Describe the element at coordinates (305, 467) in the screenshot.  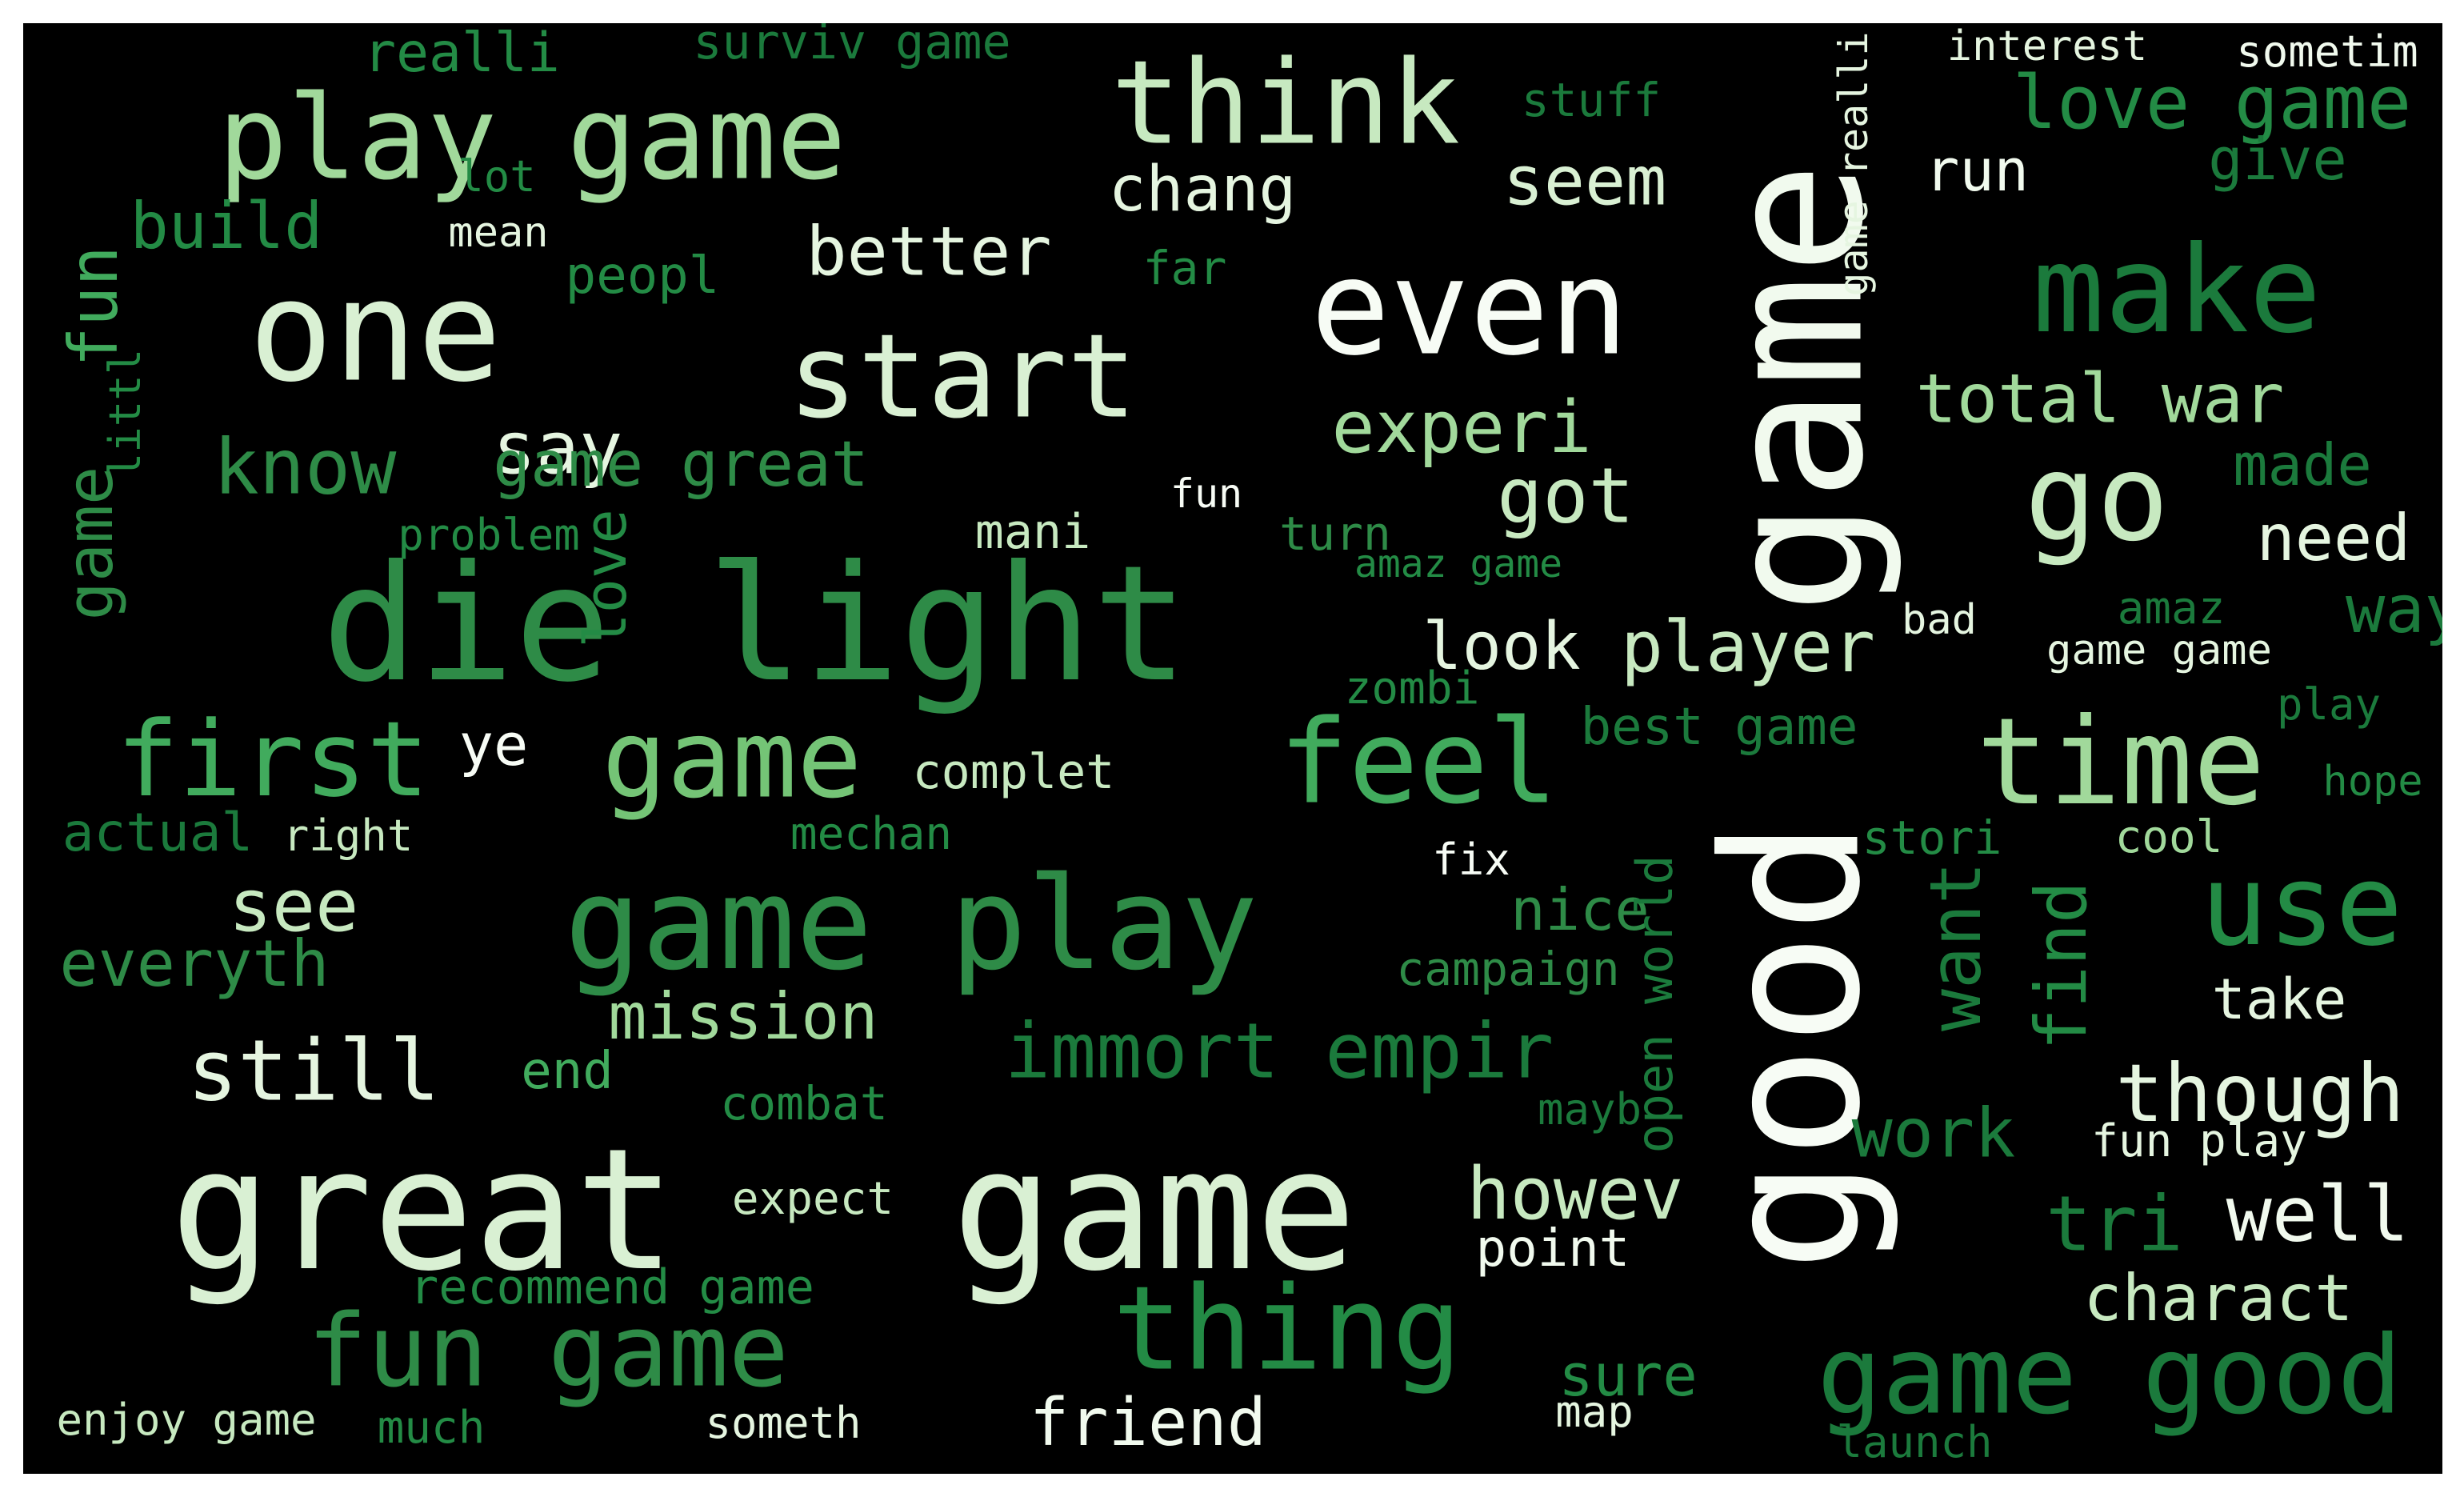
I see `word-know: know` at that location.